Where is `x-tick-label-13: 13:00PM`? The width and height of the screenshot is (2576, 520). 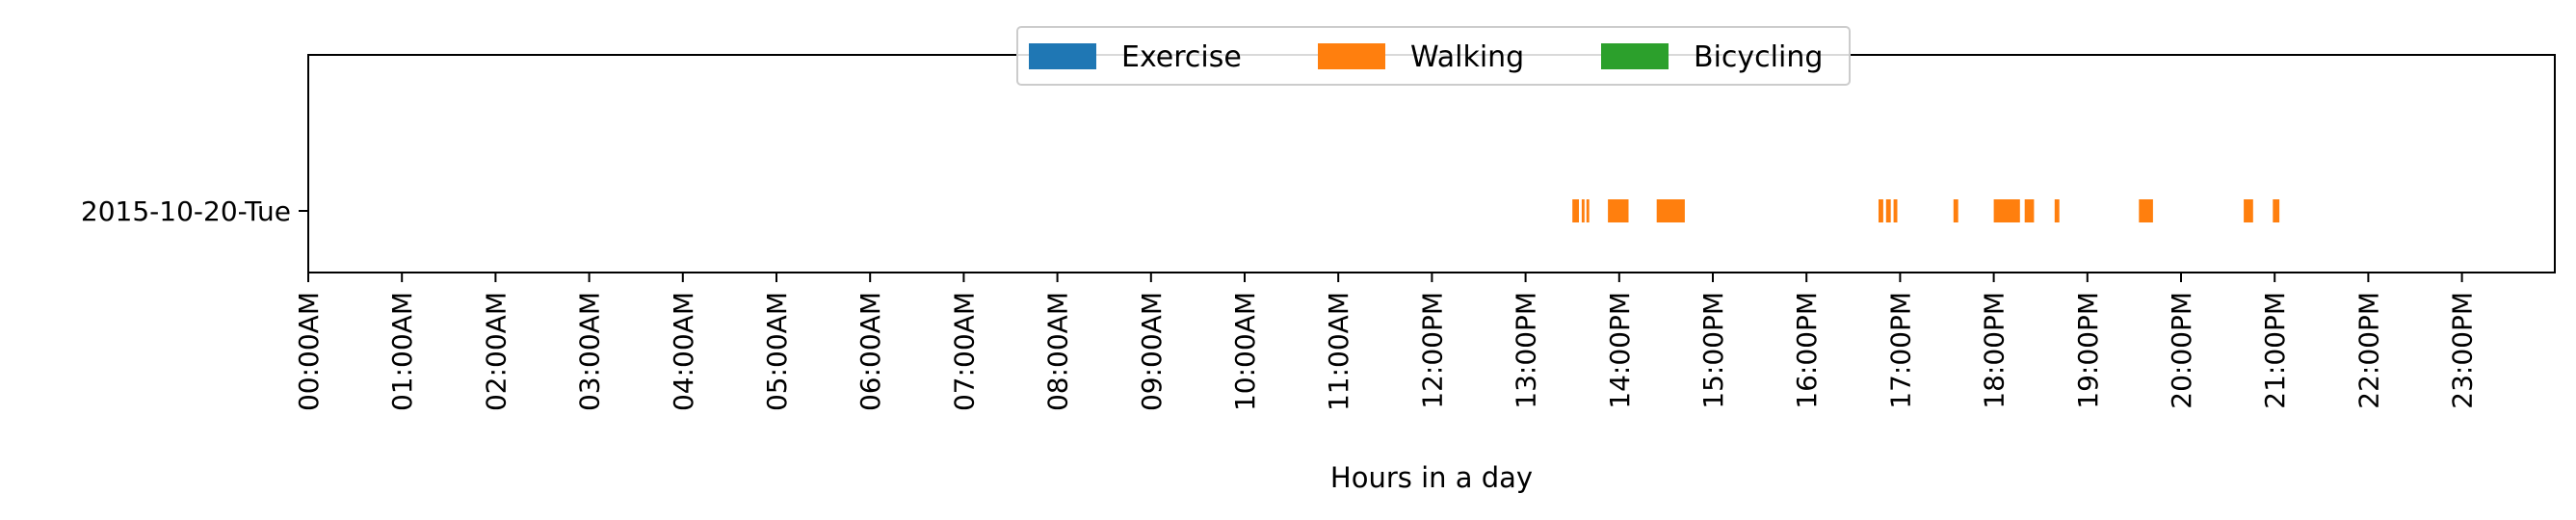
x-tick-label-13: 13:00PM is located at coordinates (1527, 351).